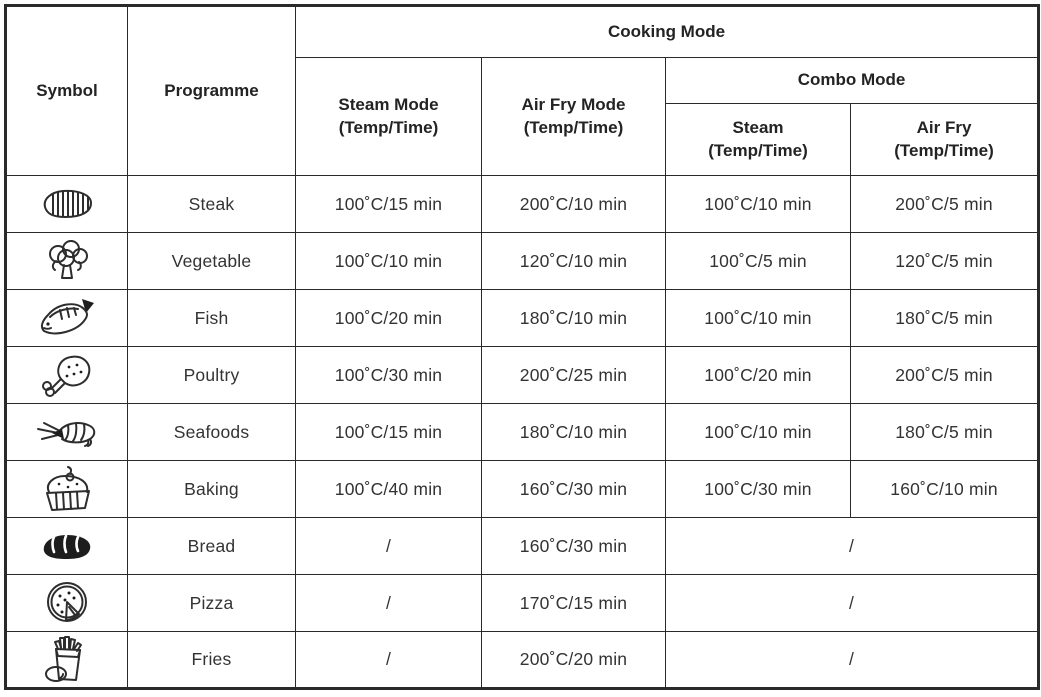 Image resolution: width=1041 pixels, height=697 pixels. I want to click on baking-icon, so click(68, 488).